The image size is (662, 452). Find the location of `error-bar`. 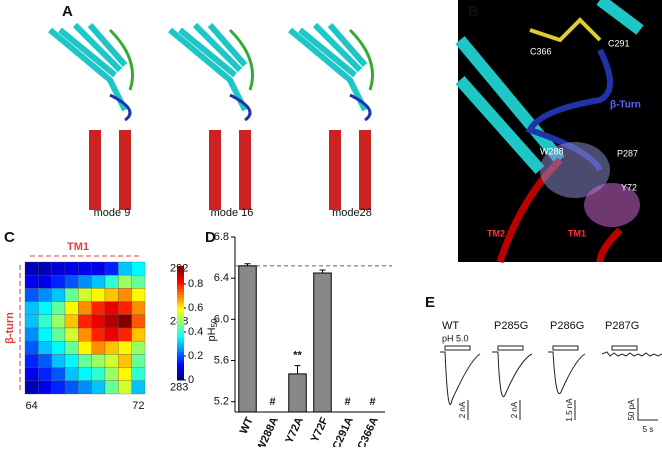

error-bar is located at coordinates (297, 369).